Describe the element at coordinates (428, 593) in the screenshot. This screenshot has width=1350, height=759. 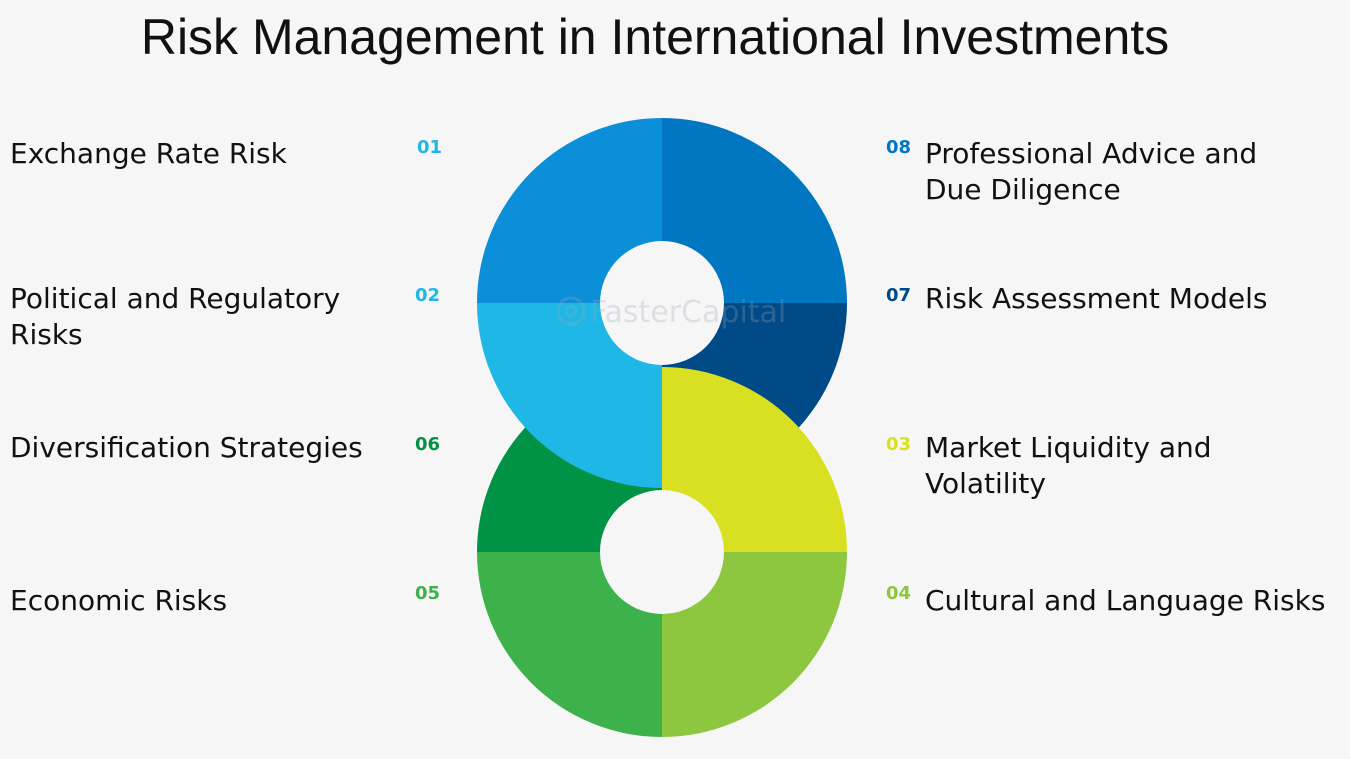
I see `number-05: 05` at that location.